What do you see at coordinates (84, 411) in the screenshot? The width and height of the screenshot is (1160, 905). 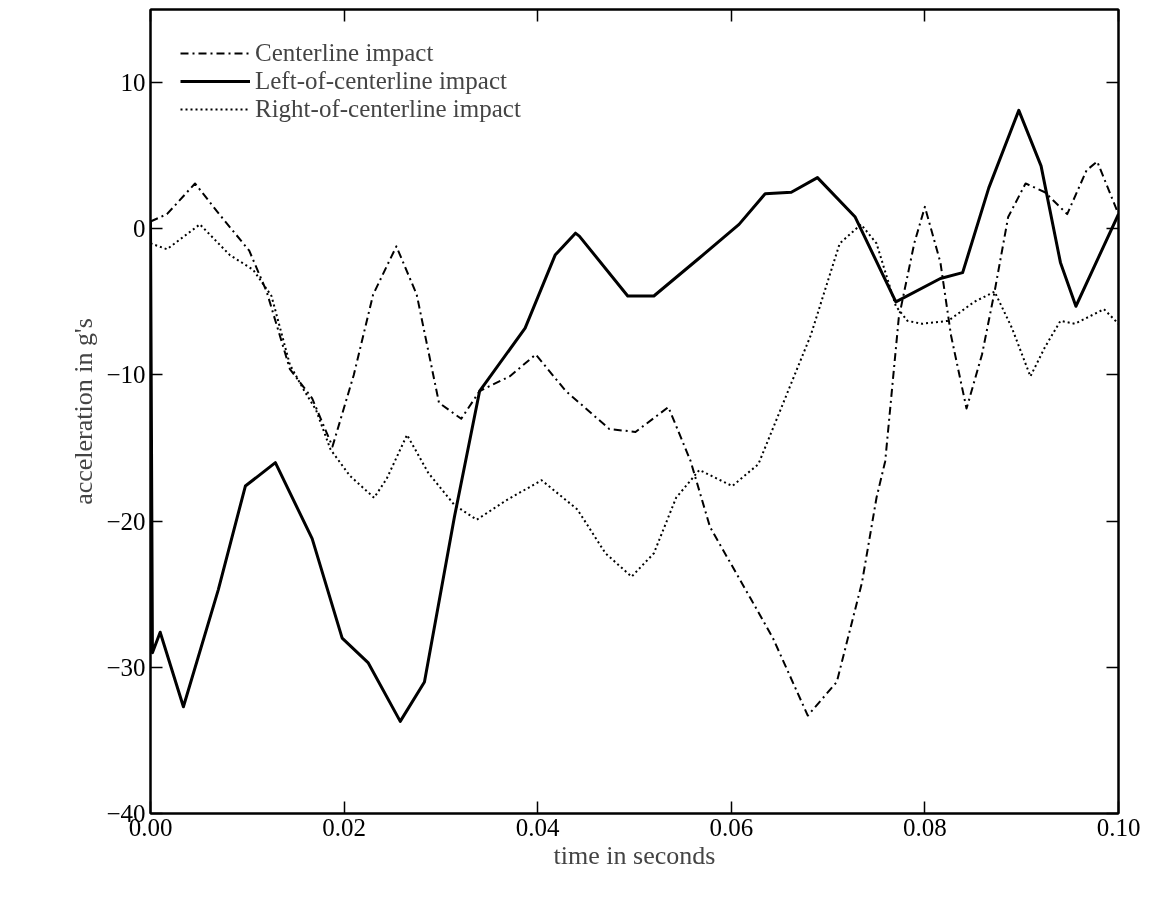 I see `y-axis-title: acceleration in g's` at bounding box center [84, 411].